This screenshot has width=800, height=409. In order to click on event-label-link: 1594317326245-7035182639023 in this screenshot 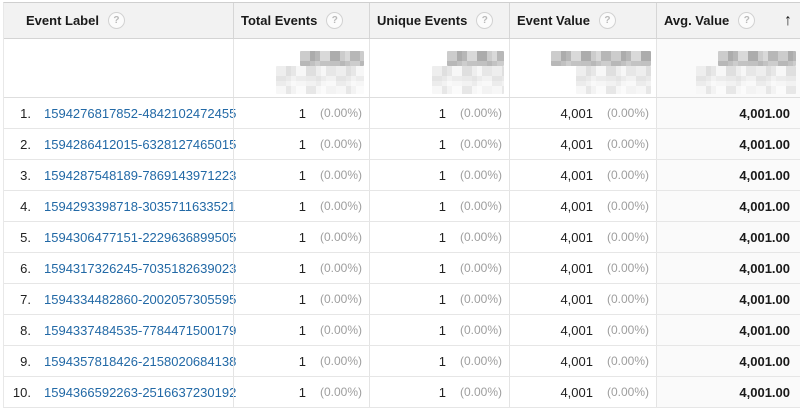, I will do `click(140, 268)`.